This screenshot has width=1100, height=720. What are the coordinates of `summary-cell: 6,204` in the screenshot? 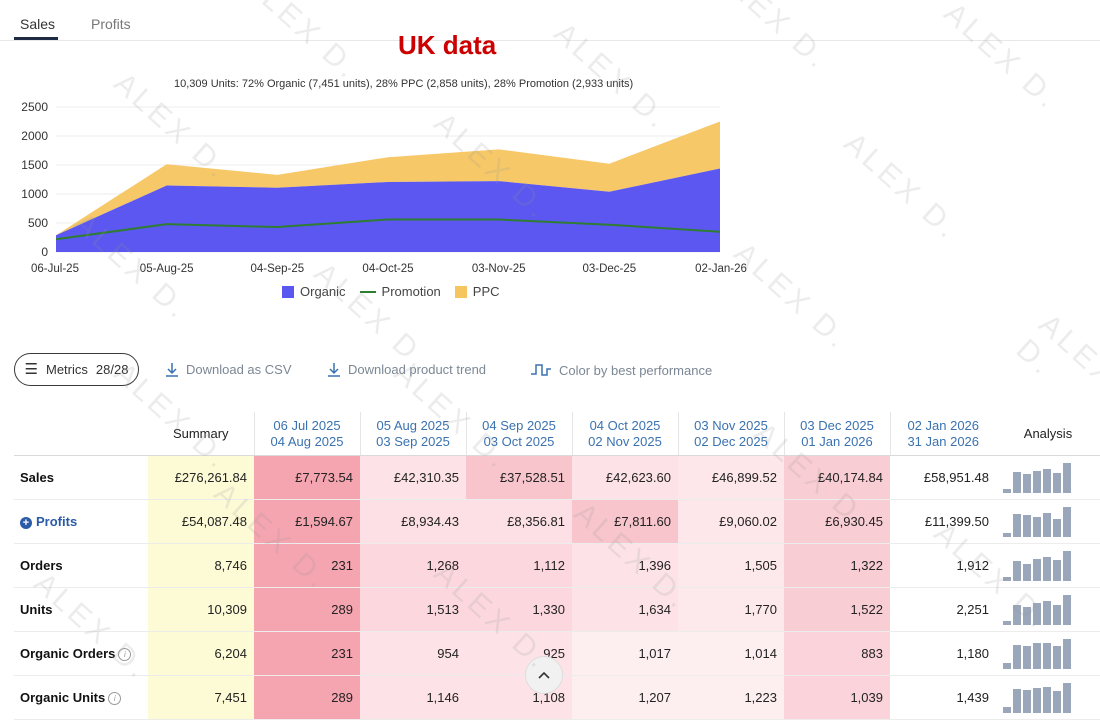 It's located at (201, 653).